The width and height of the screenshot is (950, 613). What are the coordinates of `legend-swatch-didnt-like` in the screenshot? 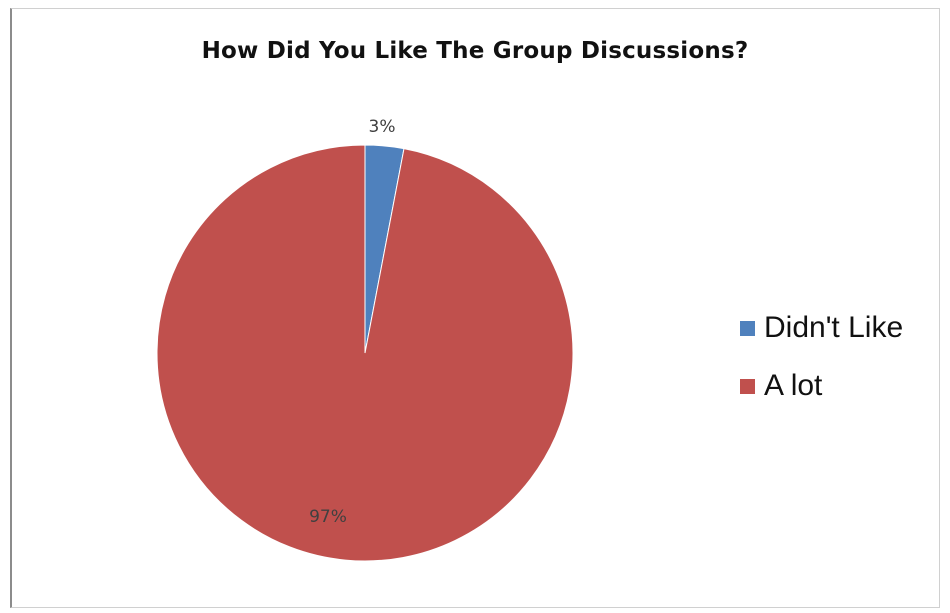 It's located at (747, 328).